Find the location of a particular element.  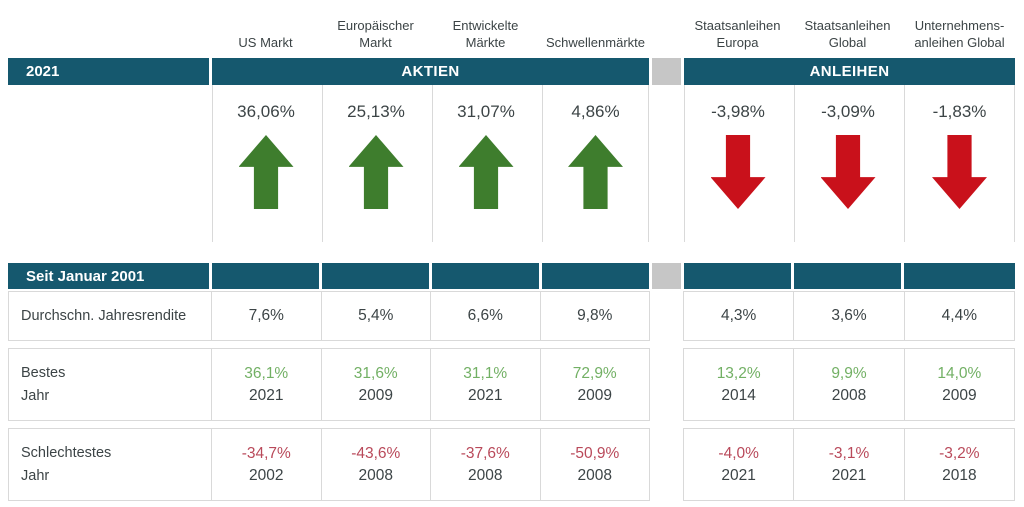

band-seit-januar-2001: Seit Januar 2001 is located at coordinates (516, 276).